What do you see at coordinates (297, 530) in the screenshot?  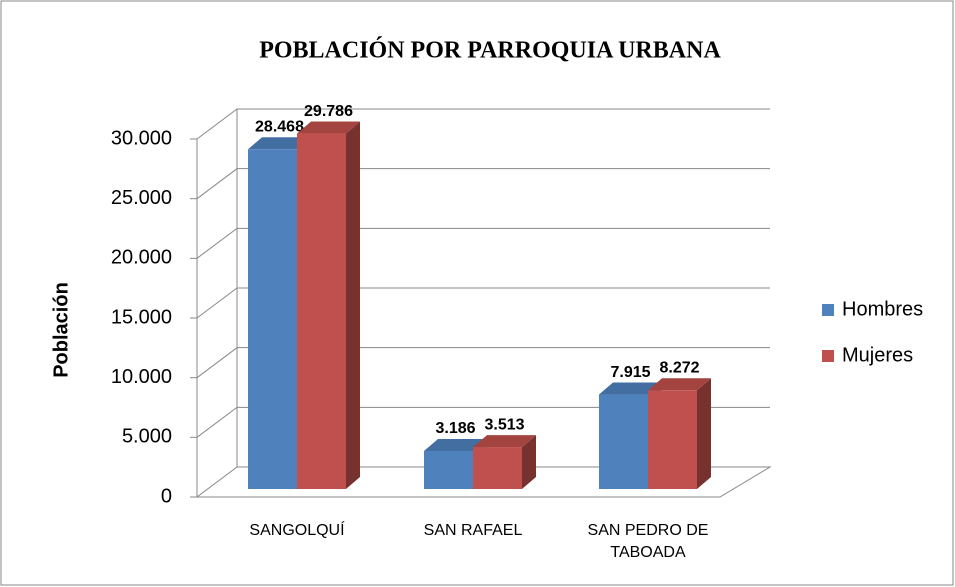 I see `x-tick-label: SANGOLQUÍ` at bounding box center [297, 530].